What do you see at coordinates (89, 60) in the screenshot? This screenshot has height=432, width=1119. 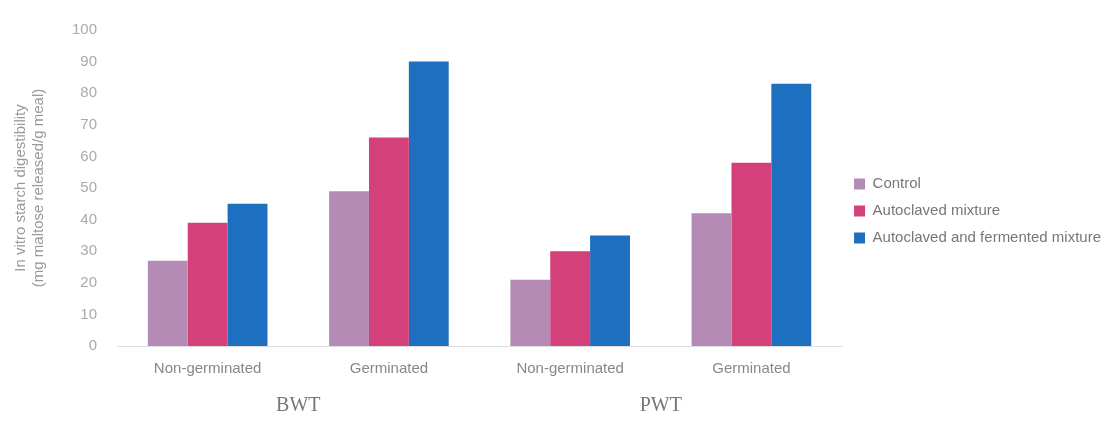 I see `y-tick-label: 90` at bounding box center [89, 60].